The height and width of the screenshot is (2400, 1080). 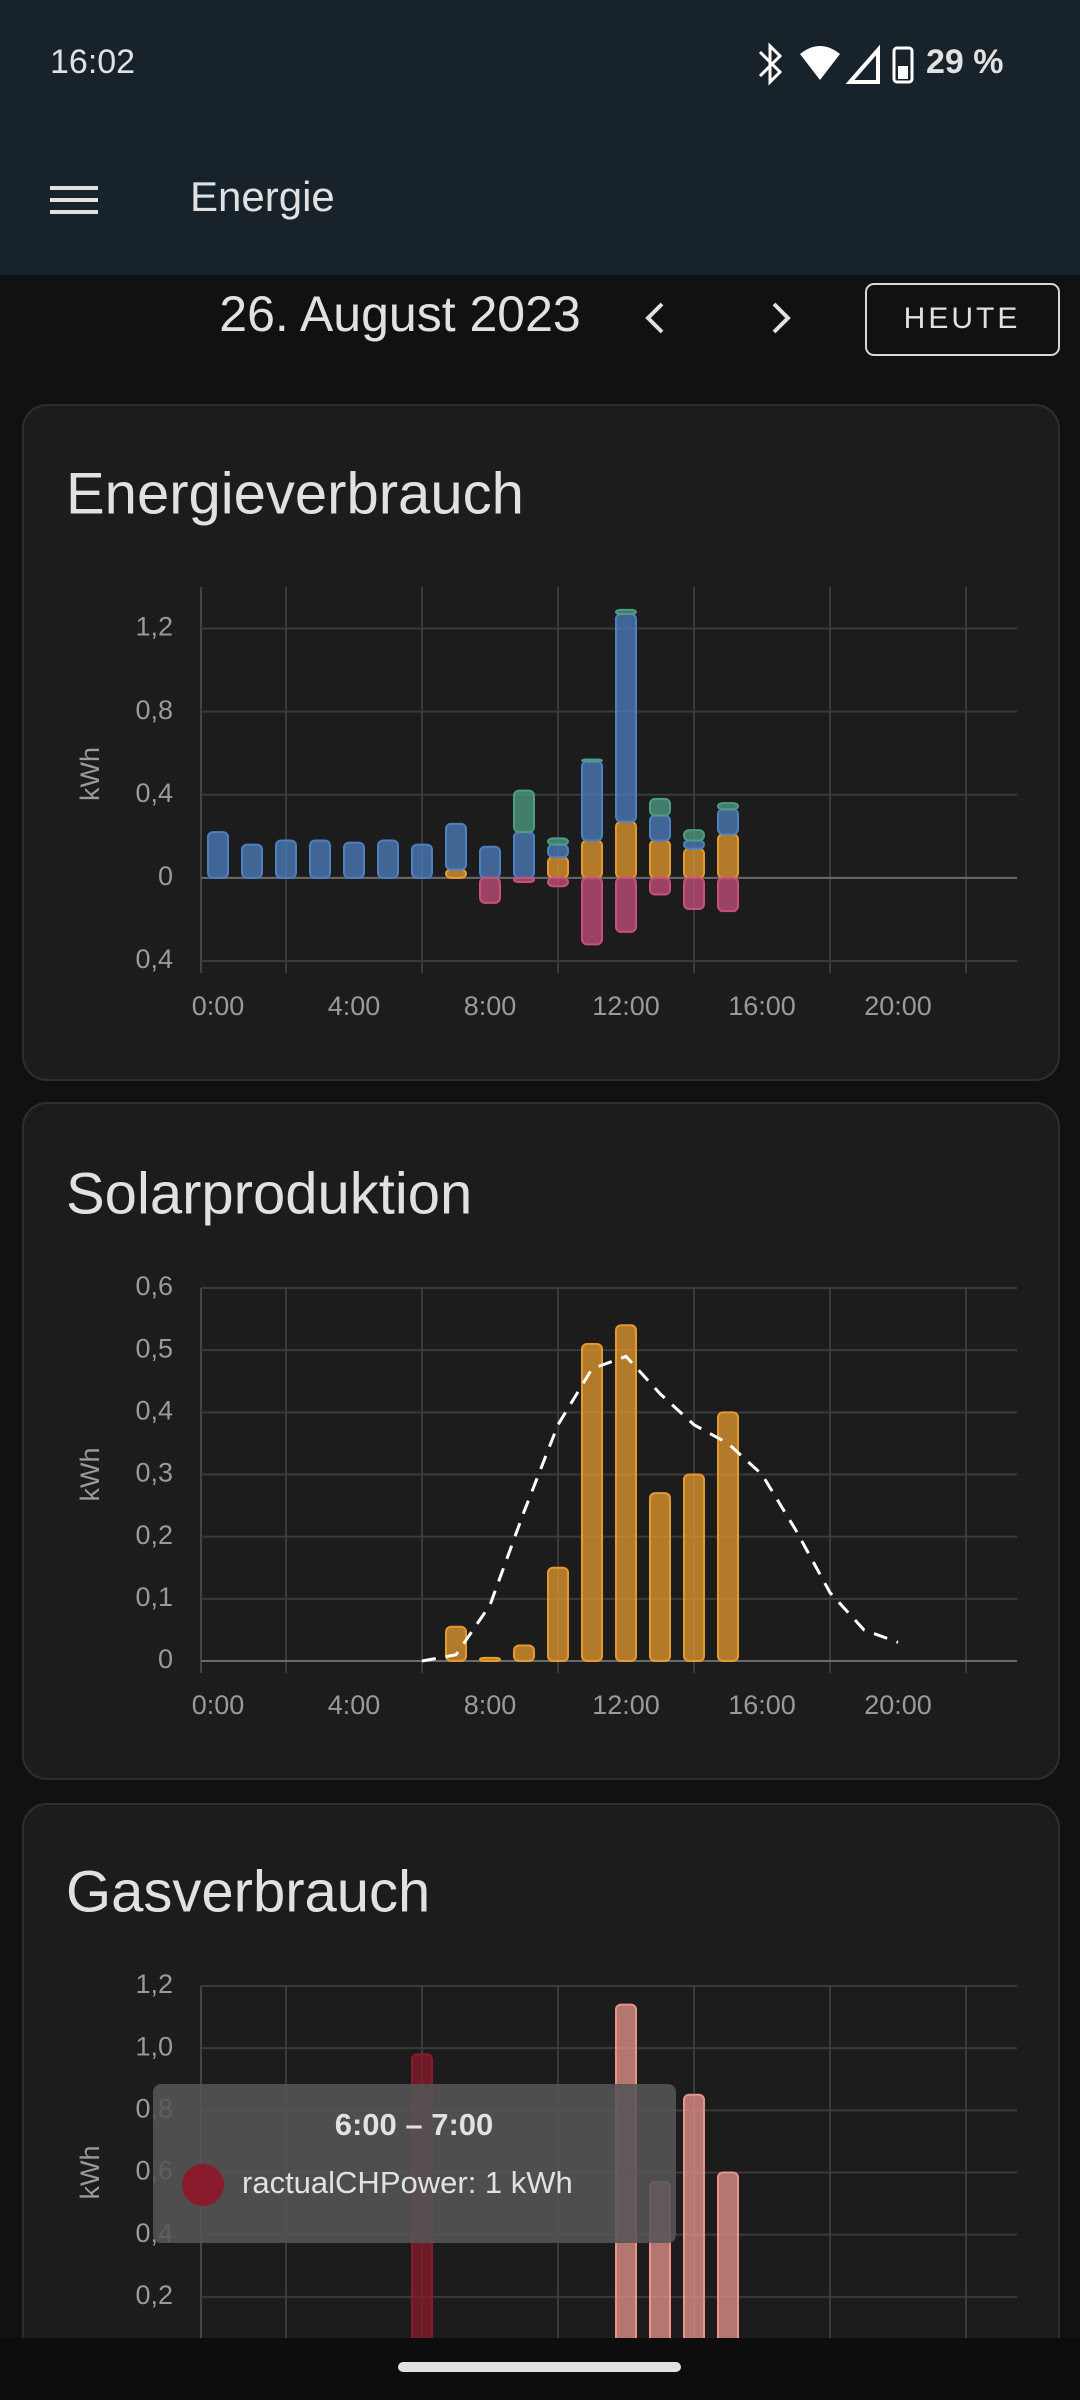 I want to click on tooltip-label: ractualCHPower: 1 kWh, so click(x=407, y=2182).